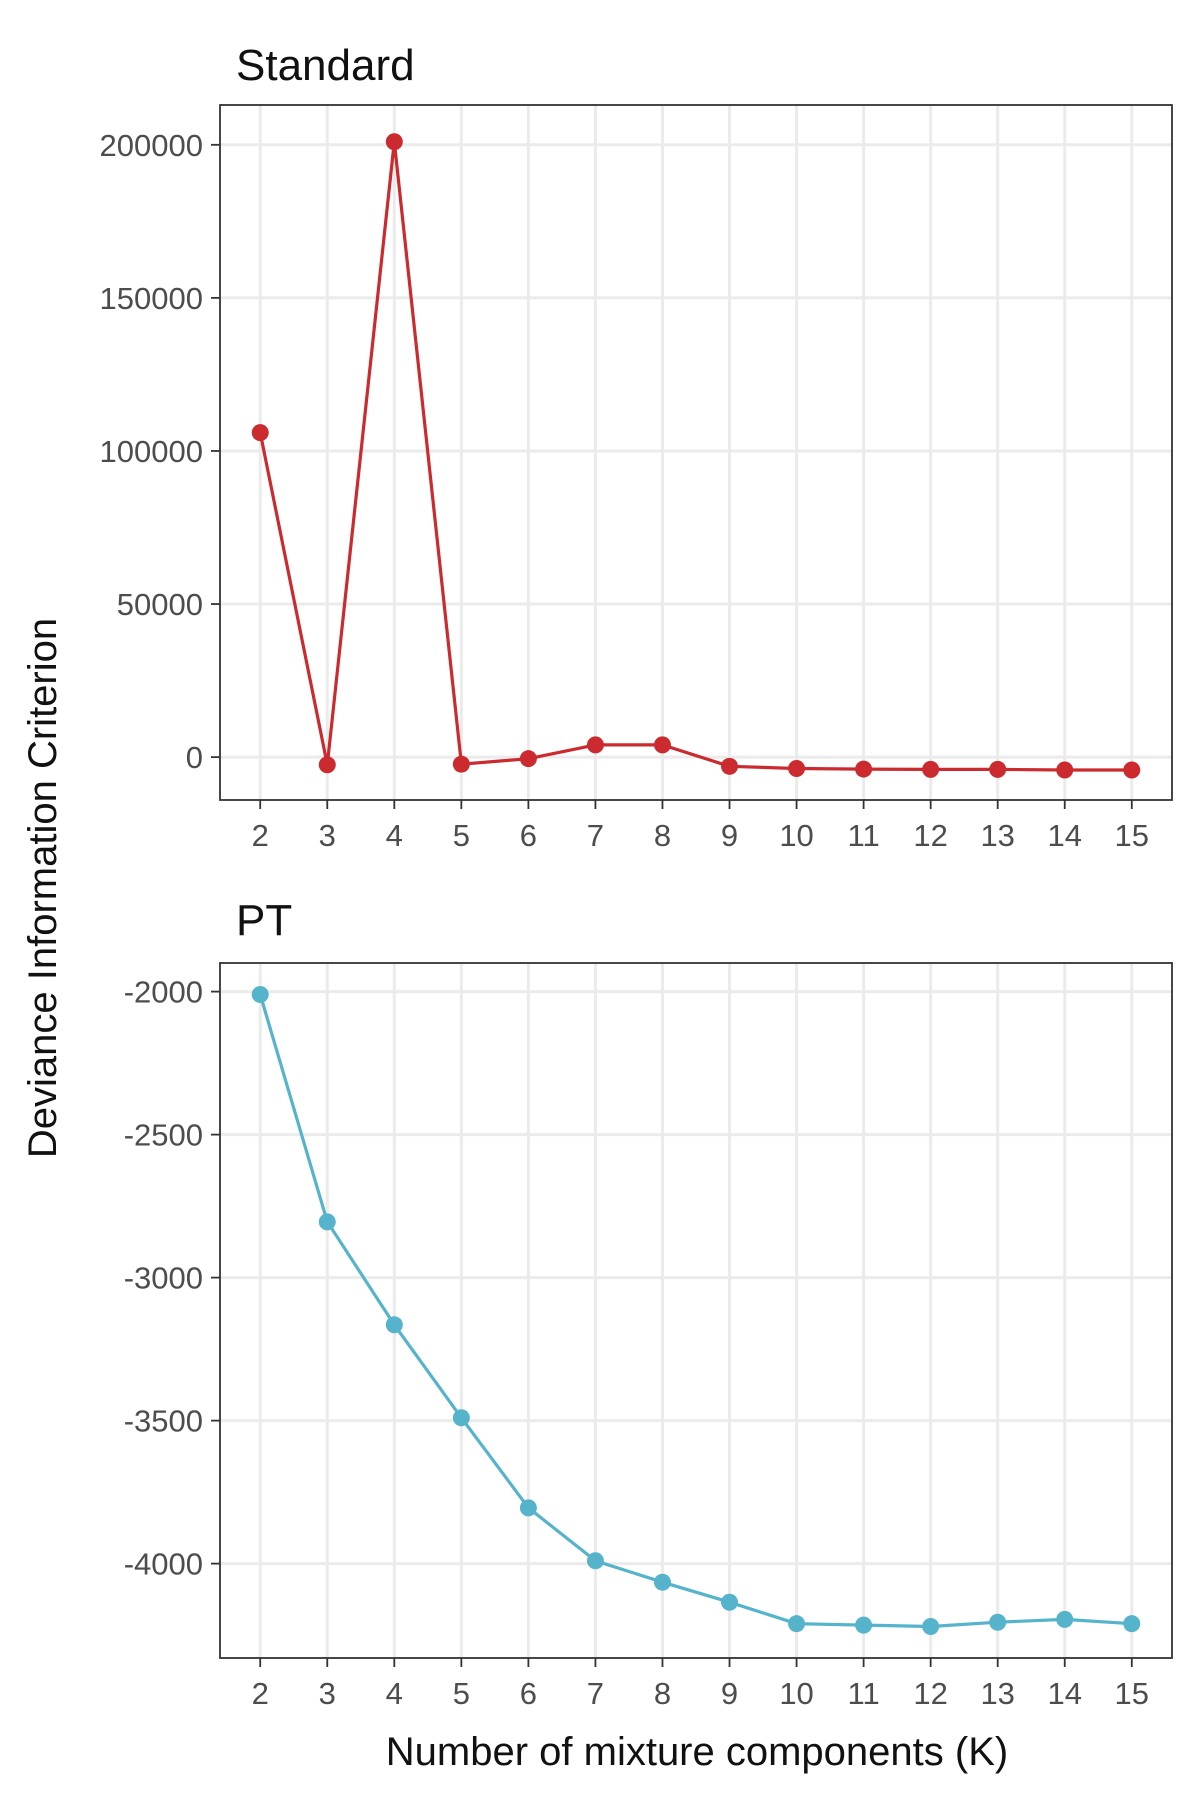 The height and width of the screenshot is (1800, 1200). What do you see at coordinates (151, 298) in the screenshot?
I see `standard-y-tick-label: 150000` at bounding box center [151, 298].